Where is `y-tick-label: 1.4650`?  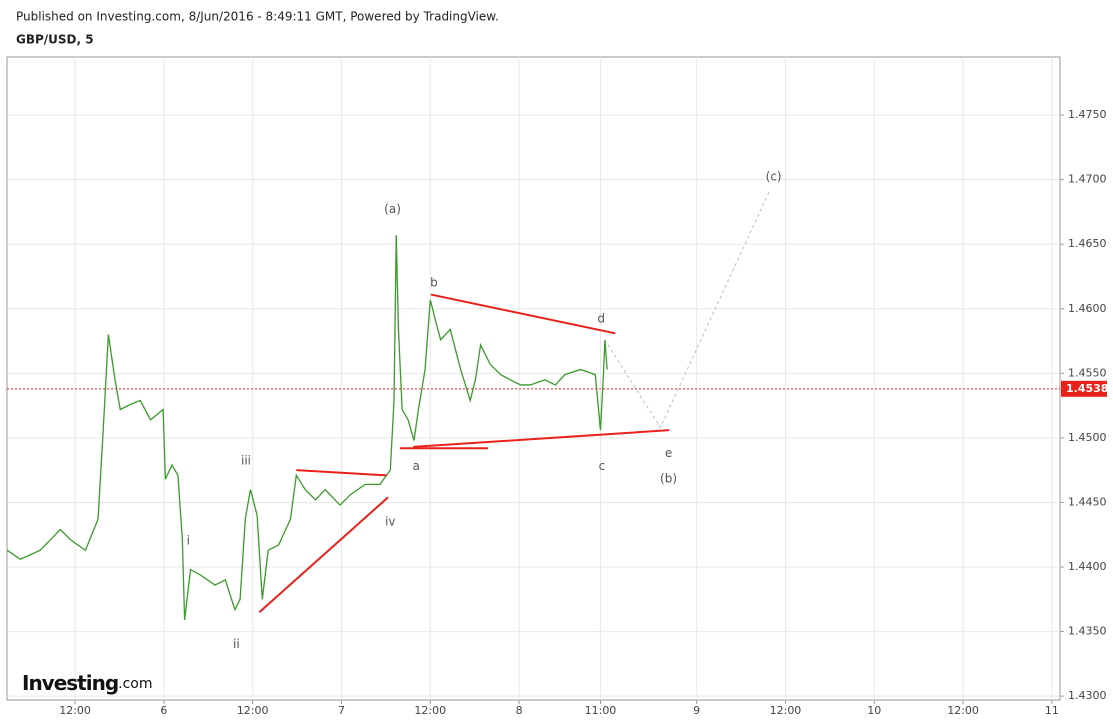 y-tick-label: 1.4650 is located at coordinates (1087, 243).